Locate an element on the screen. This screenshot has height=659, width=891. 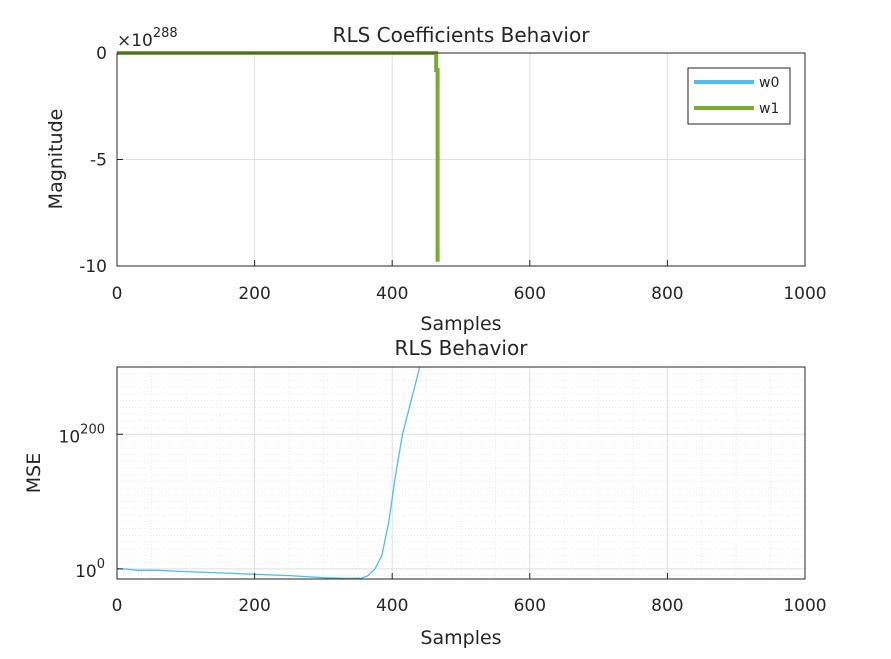
coef-xtick-label-5: 1000 is located at coordinates (804, 294).